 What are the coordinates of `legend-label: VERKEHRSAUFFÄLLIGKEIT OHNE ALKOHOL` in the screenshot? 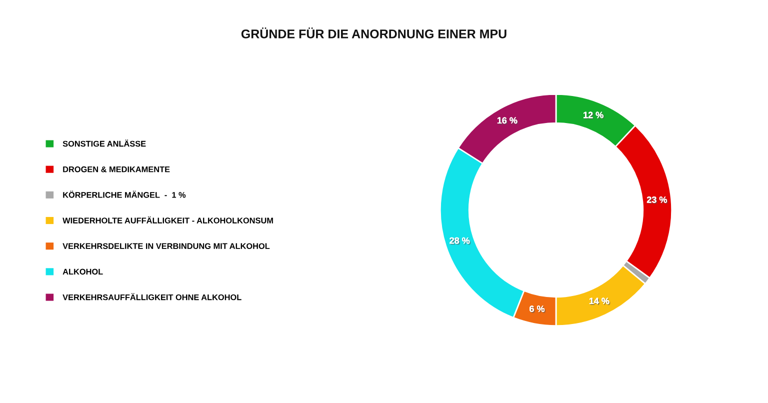 It's located at (152, 296).